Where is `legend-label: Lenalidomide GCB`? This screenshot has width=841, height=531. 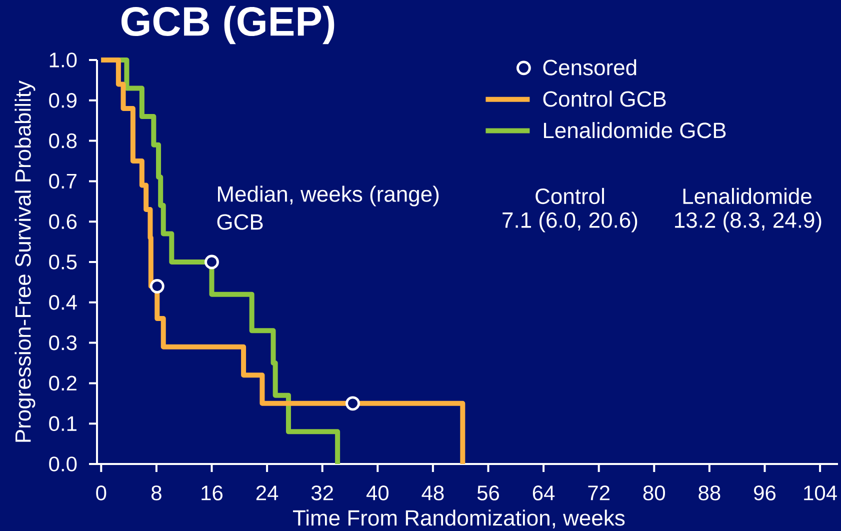 legend-label: Lenalidomide GCB is located at coordinates (635, 130).